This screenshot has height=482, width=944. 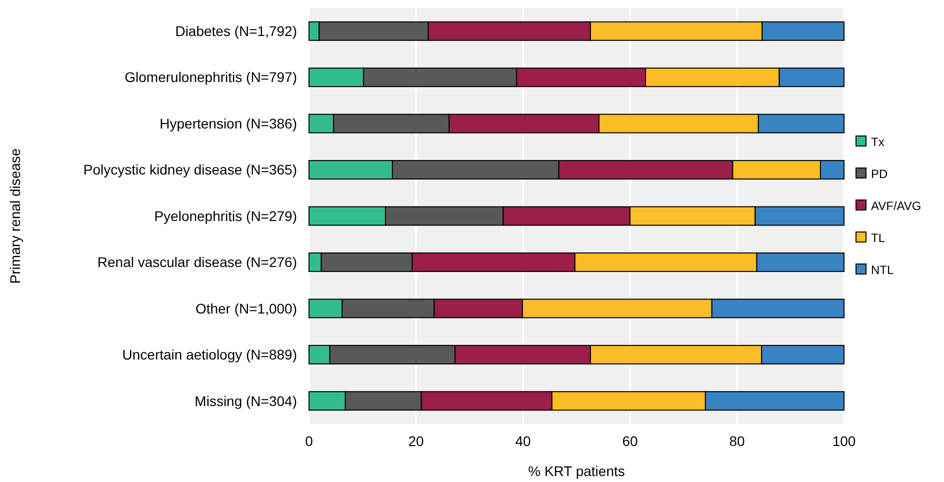 I want to click on legend-label: Tx, so click(x=877, y=142).